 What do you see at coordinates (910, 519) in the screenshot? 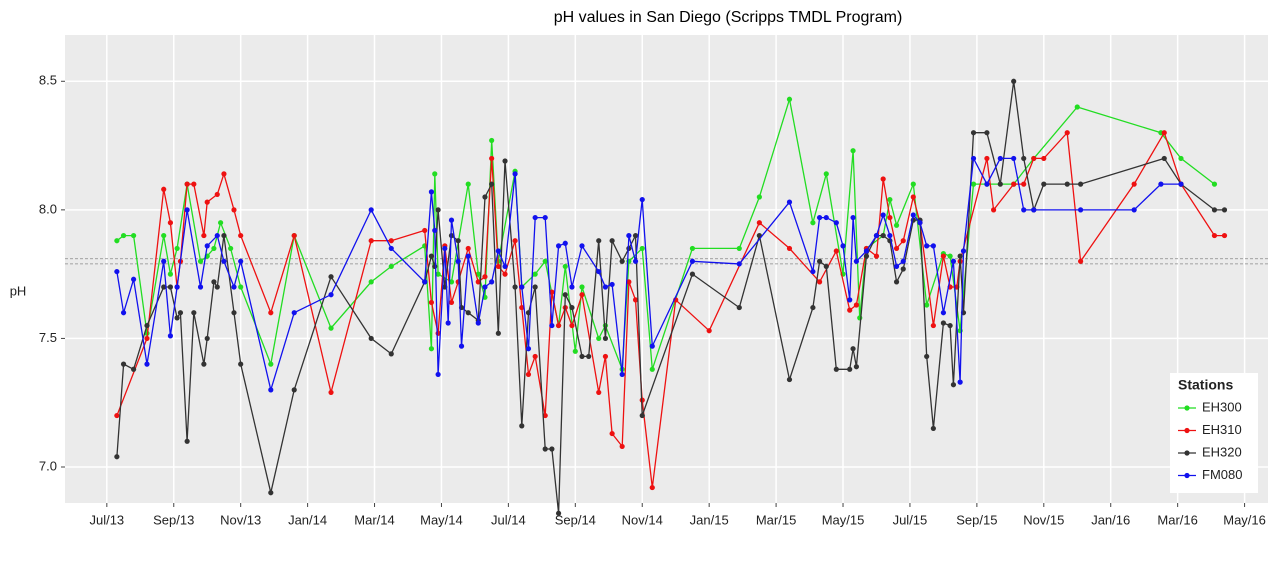
I see `x-tick-label: Jul/15` at bounding box center [910, 519].